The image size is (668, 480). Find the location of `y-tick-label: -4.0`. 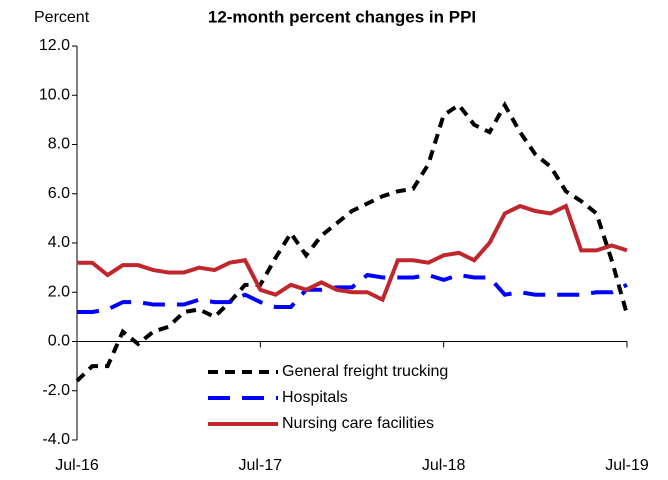

y-tick-label: -4.0 is located at coordinates (56, 439).